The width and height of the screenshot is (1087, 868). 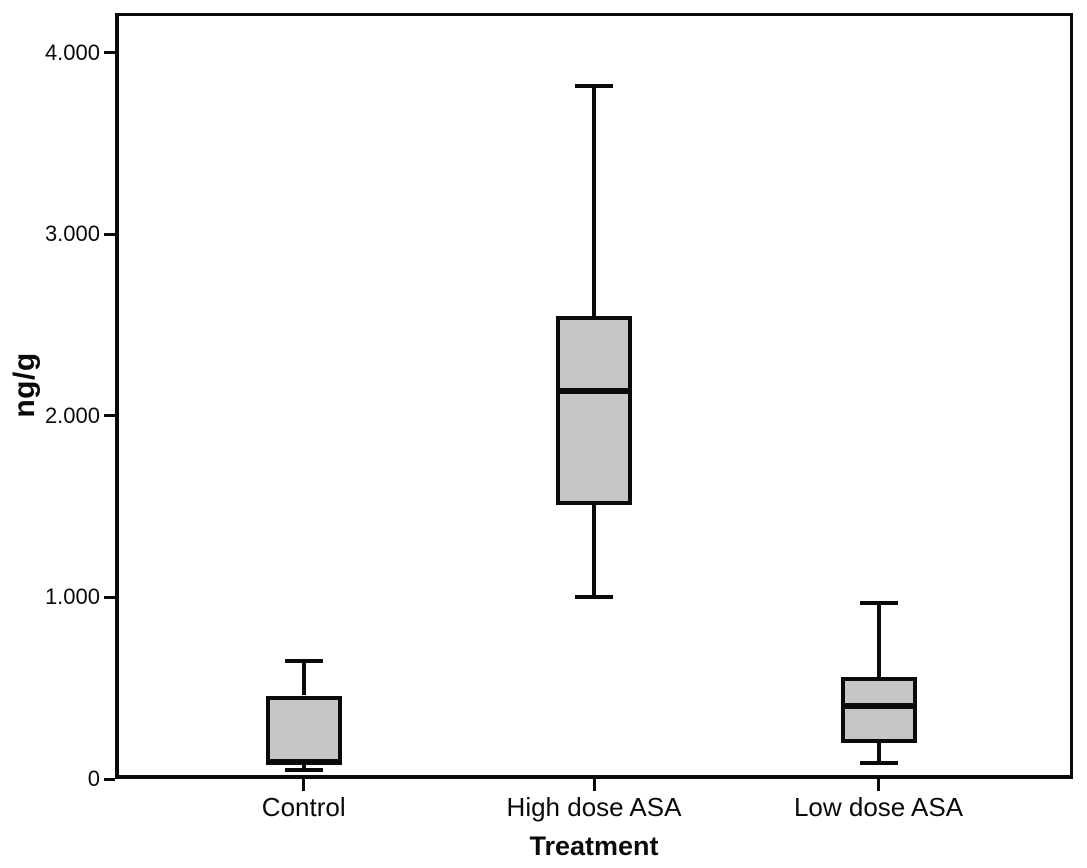 What do you see at coordinates (72, 52) in the screenshot?
I see `y-tick-label: 4.000` at bounding box center [72, 52].